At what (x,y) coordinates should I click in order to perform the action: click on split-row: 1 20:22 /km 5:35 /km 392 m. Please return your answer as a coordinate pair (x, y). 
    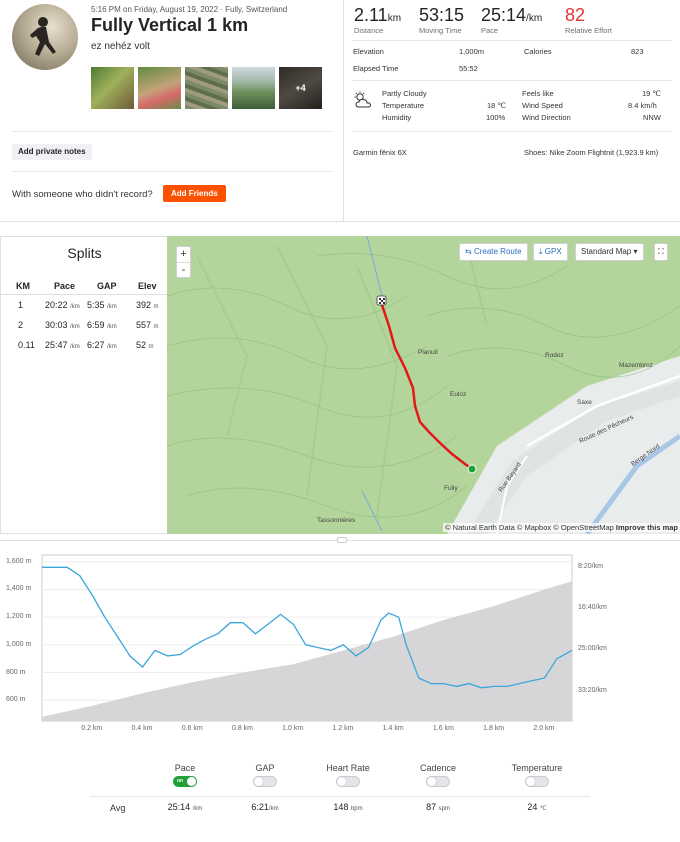
    Looking at the image, I should click on (84, 305).